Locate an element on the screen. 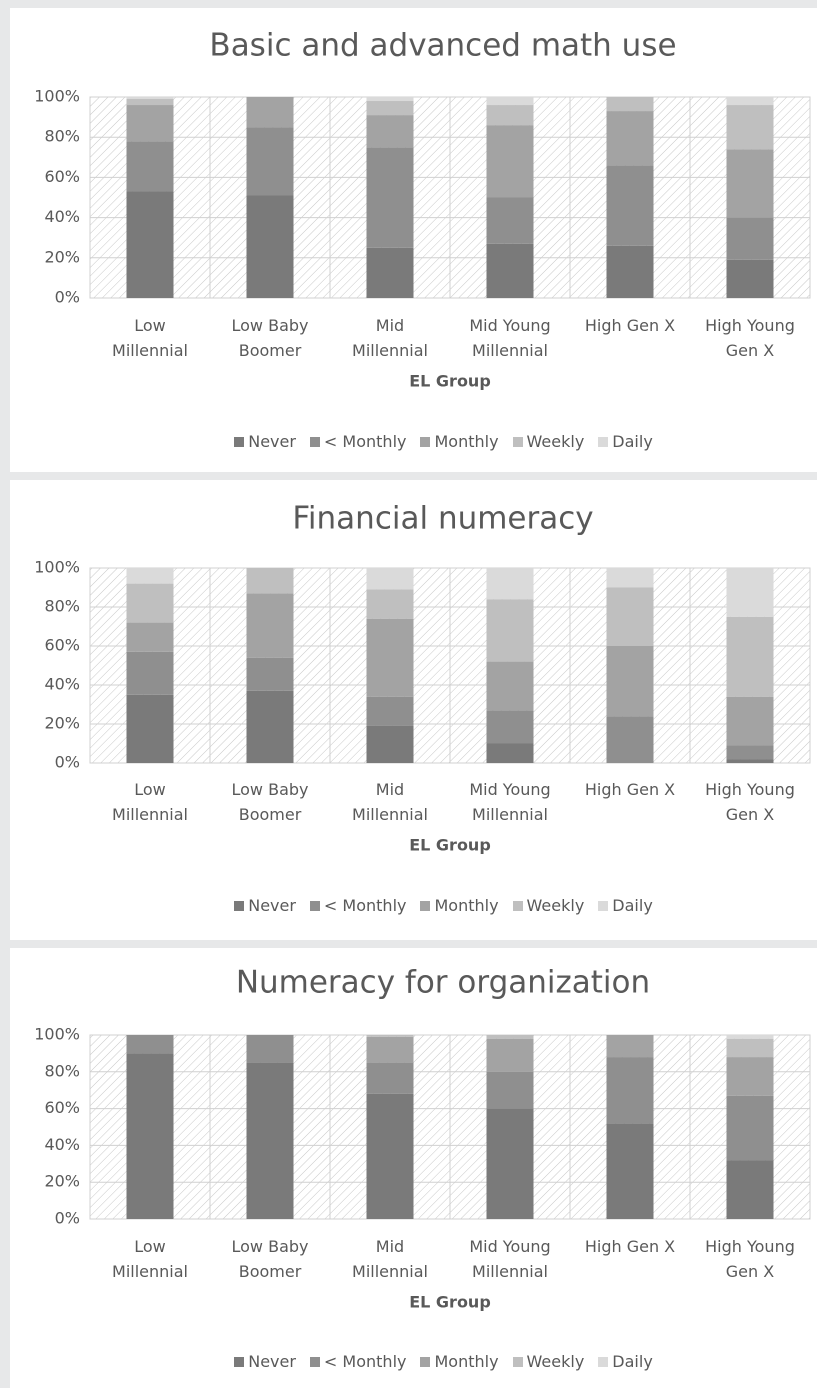 The width and height of the screenshot is (817, 1388). y-tick-label: 40% is located at coordinates (62, 684).